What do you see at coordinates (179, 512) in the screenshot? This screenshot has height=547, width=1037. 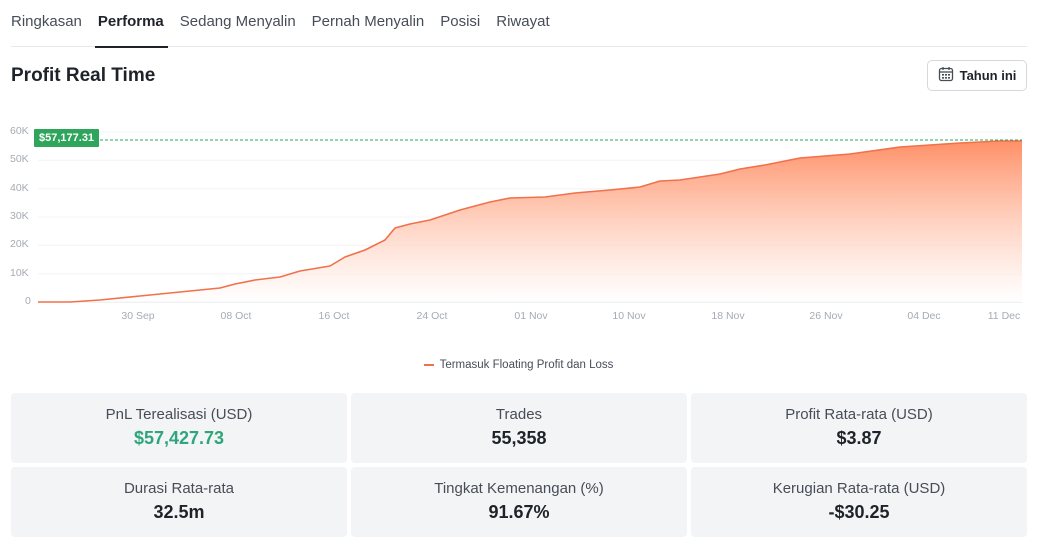 I see `stat-value: 32.5m` at bounding box center [179, 512].